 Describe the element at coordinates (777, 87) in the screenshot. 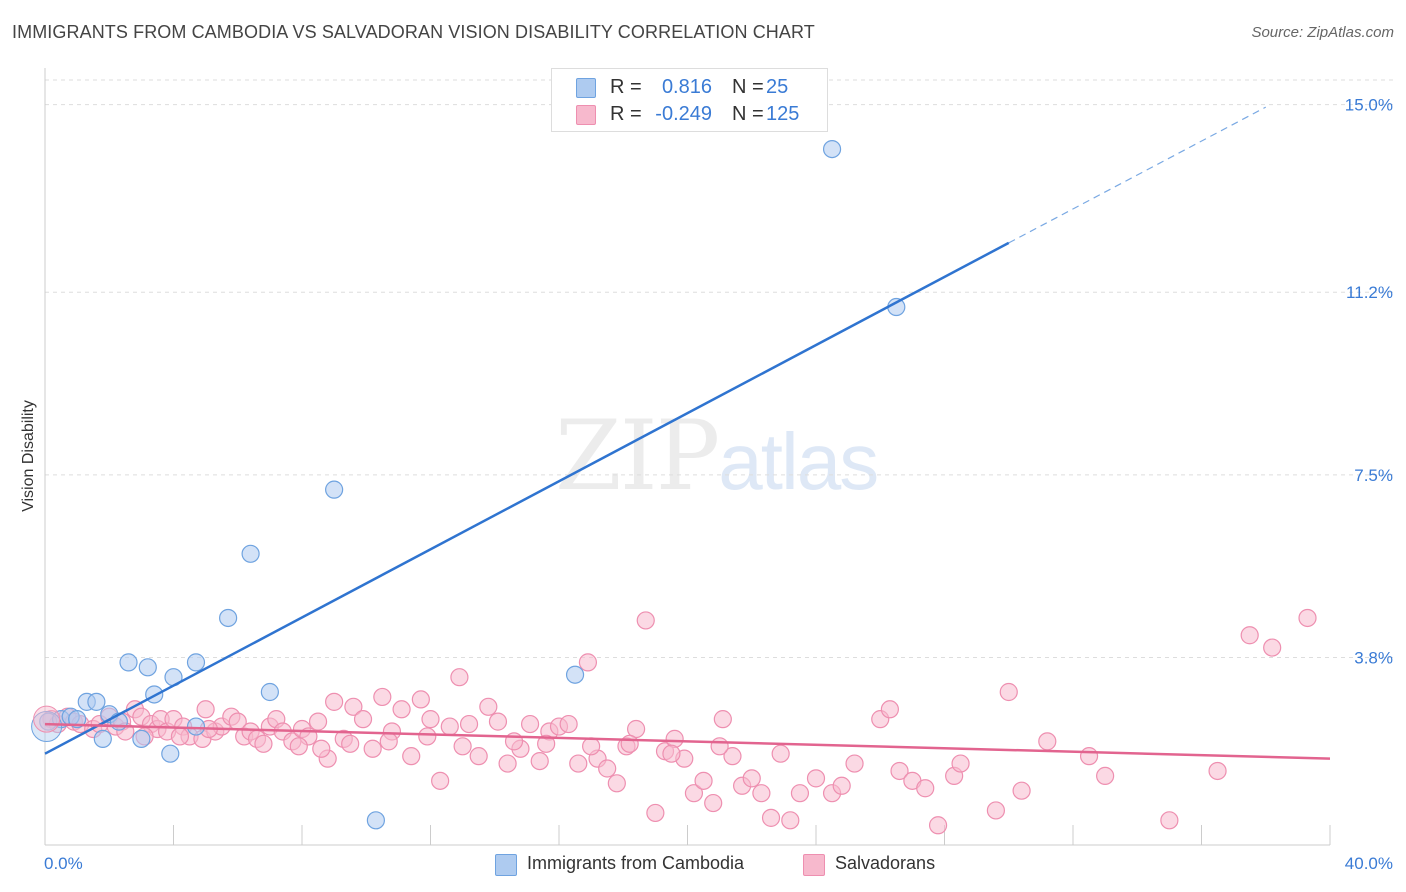

I see `legend-n-value: 25` at that location.